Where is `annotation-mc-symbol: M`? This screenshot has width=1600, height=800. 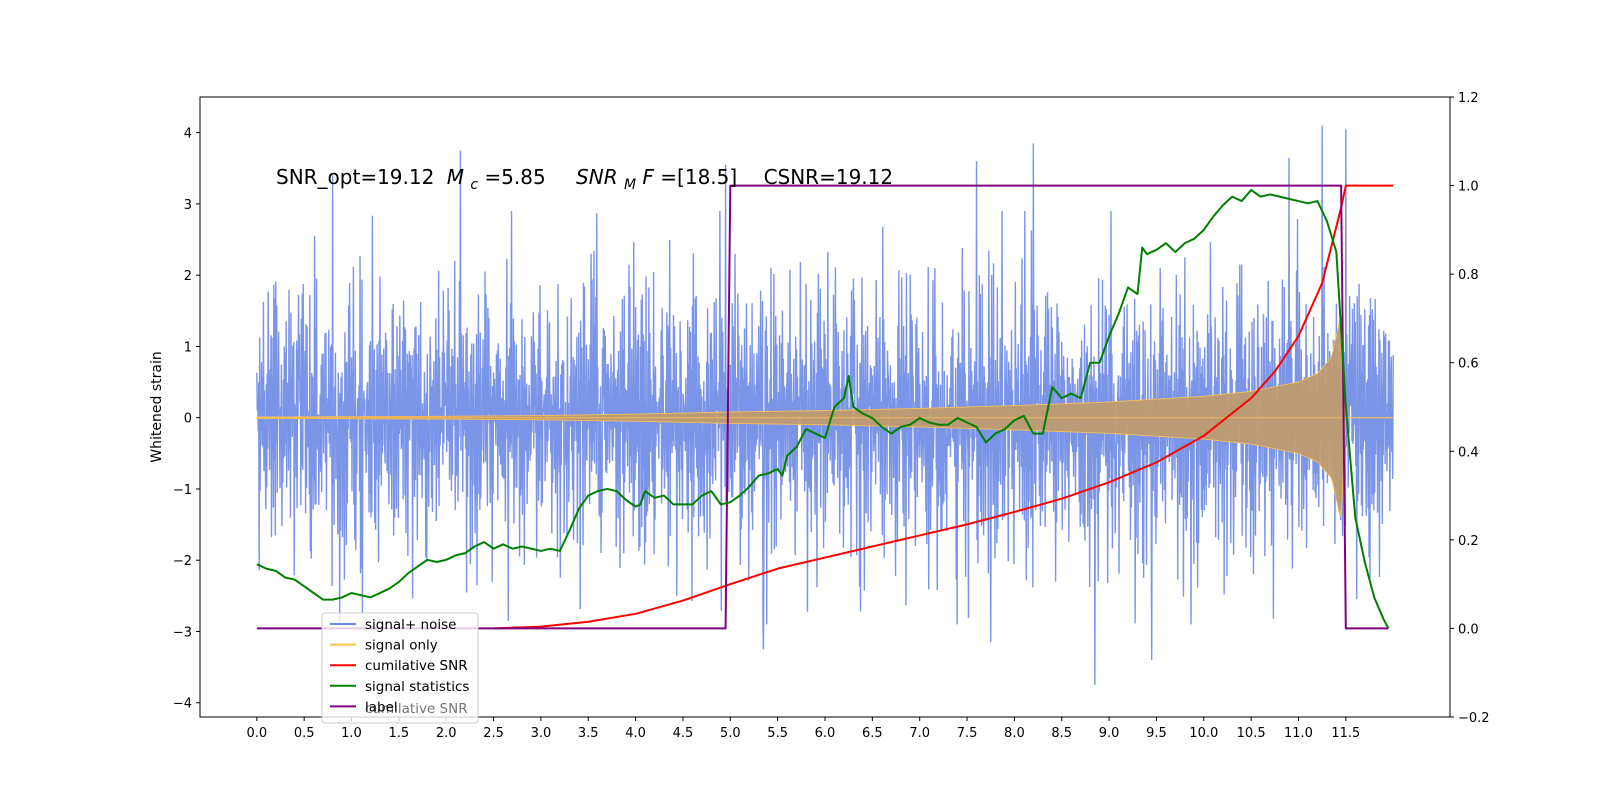
annotation-mc-symbol: M is located at coordinates (455, 177).